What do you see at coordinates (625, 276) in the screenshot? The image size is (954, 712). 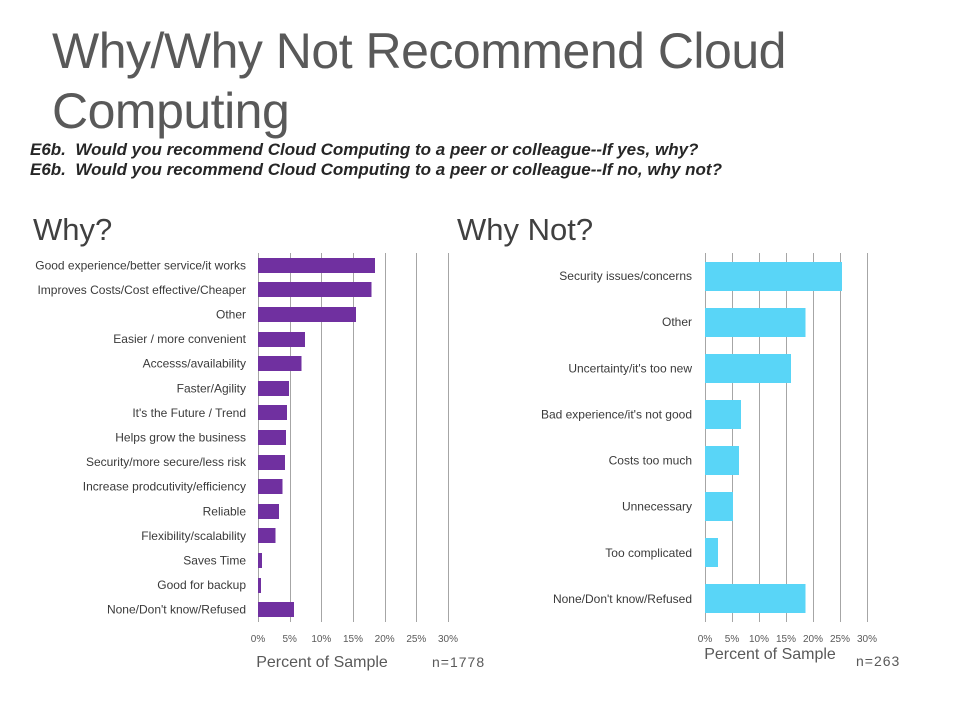 I see `why-not-category-label-1: Security issues/concerns` at bounding box center [625, 276].